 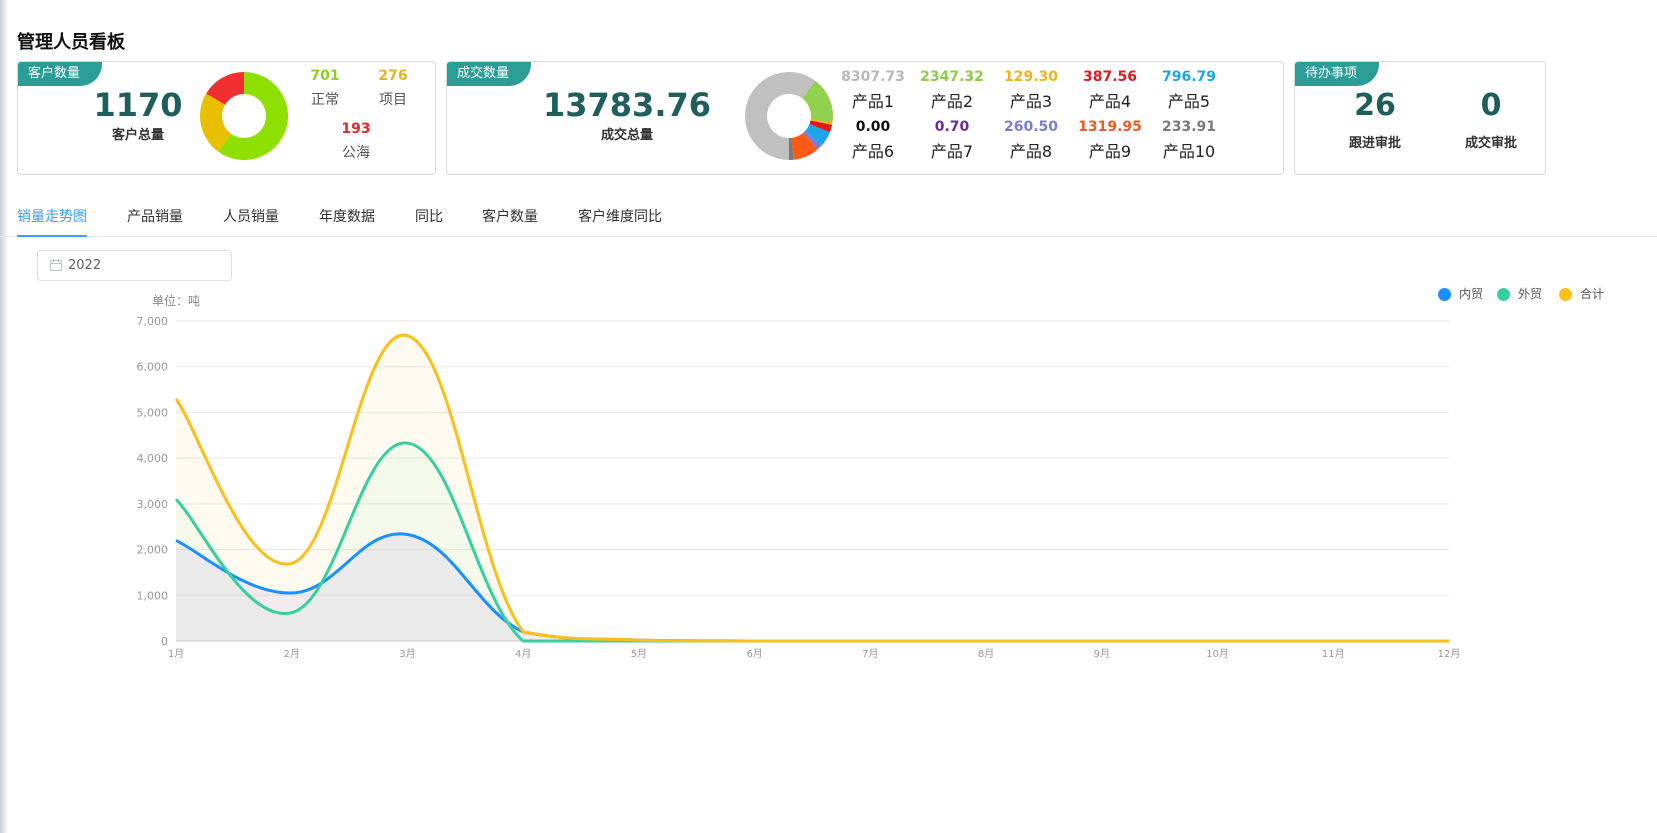 I want to click on y-tick-label: 3,000, so click(x=153, y=504).